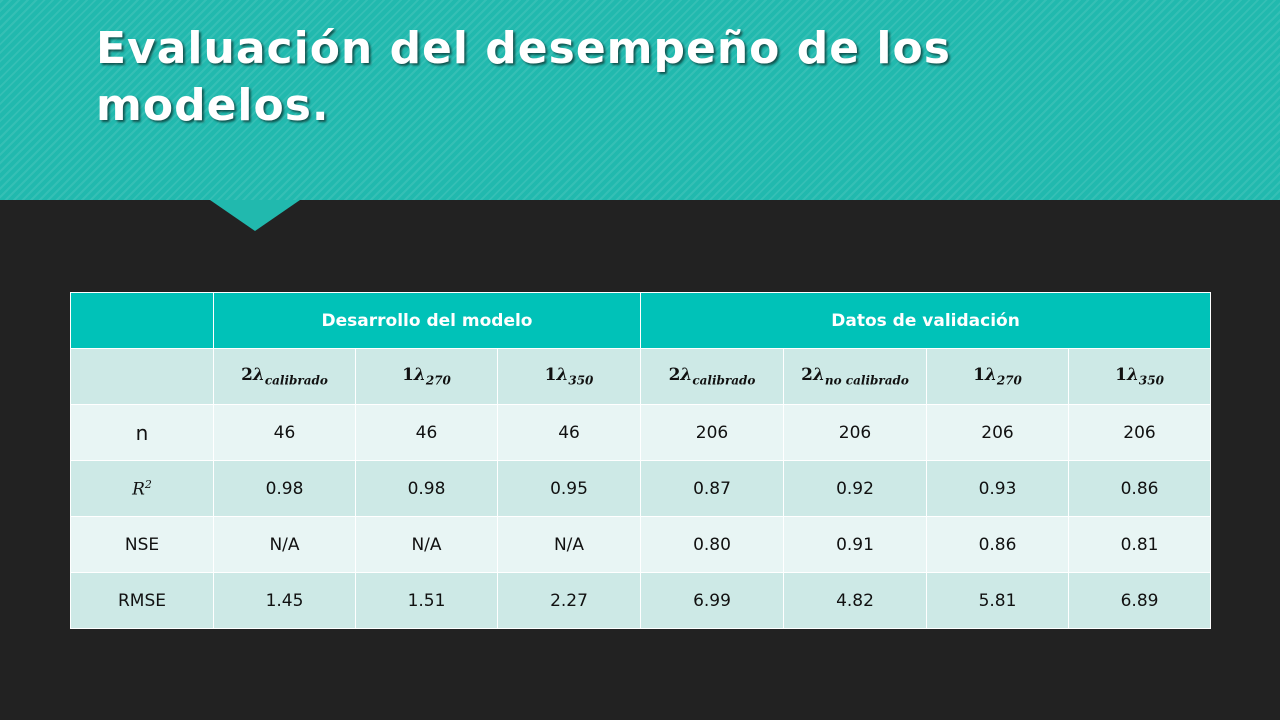 The image size is (1280, 720). I want to click on table-cell: 1.51, so click(426, 600).